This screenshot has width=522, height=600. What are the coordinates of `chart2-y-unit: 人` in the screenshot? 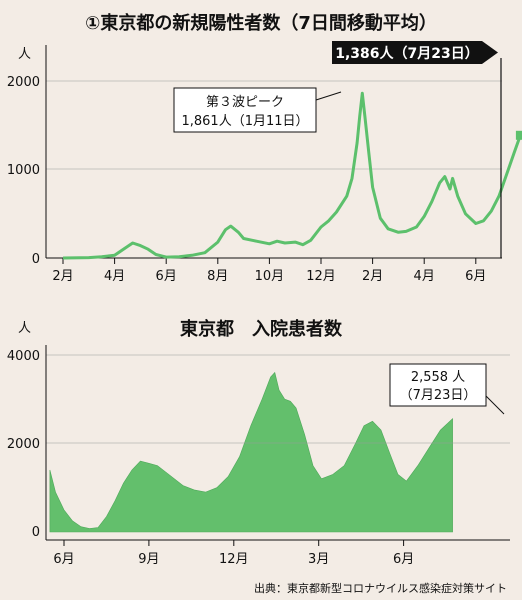 It's located at (24, 328).